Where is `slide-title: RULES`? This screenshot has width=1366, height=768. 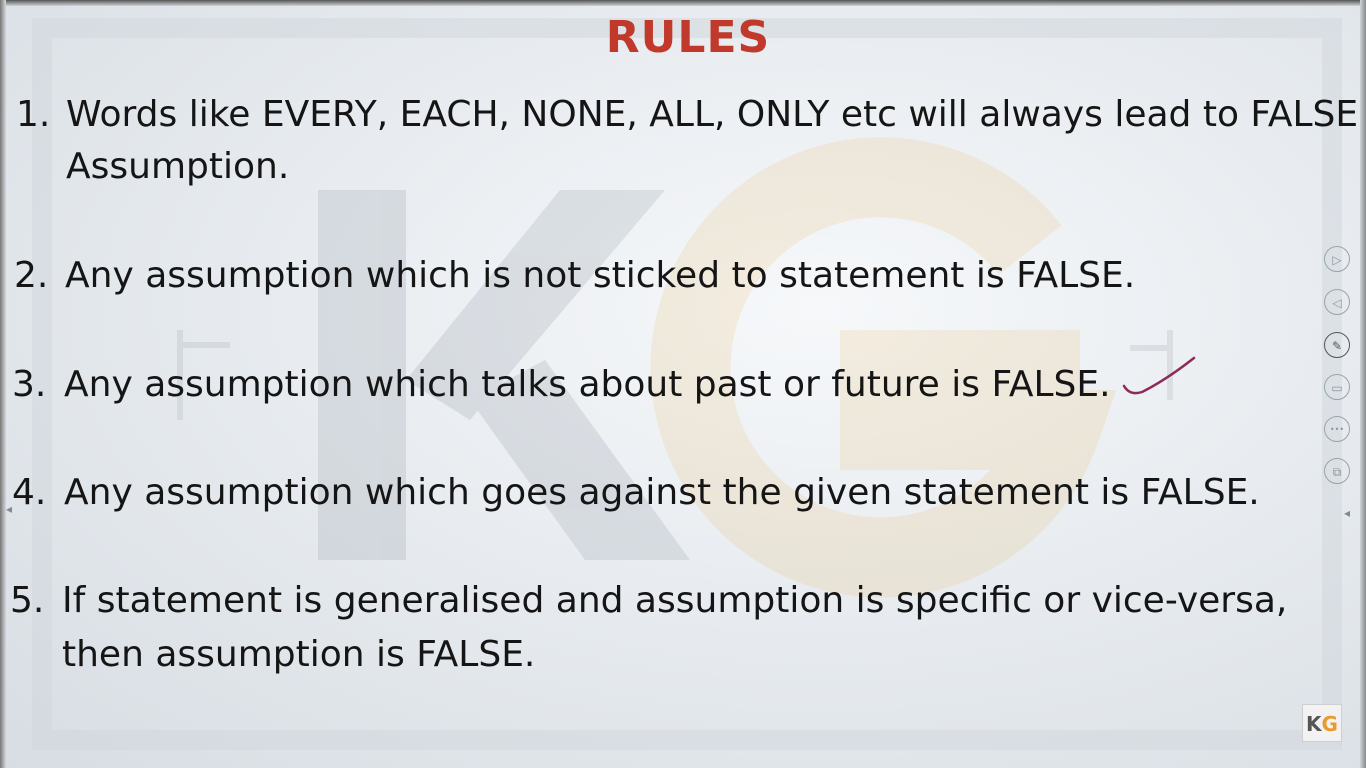 slide-title: RULES is located at coordinates (688, 37).